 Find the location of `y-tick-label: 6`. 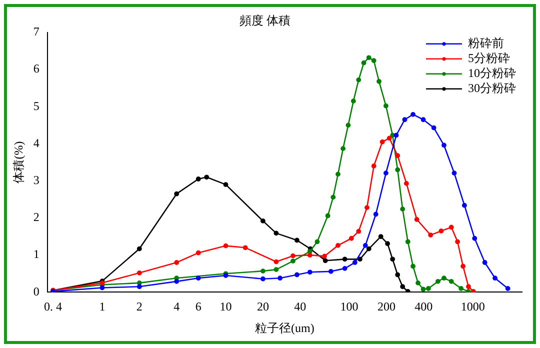

y-tick-label: 6 is located at coordinates (36, 69).